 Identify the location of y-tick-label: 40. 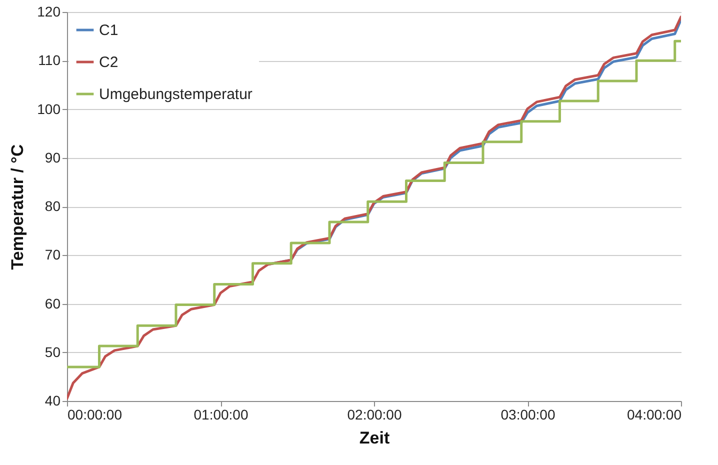
(52, 400).